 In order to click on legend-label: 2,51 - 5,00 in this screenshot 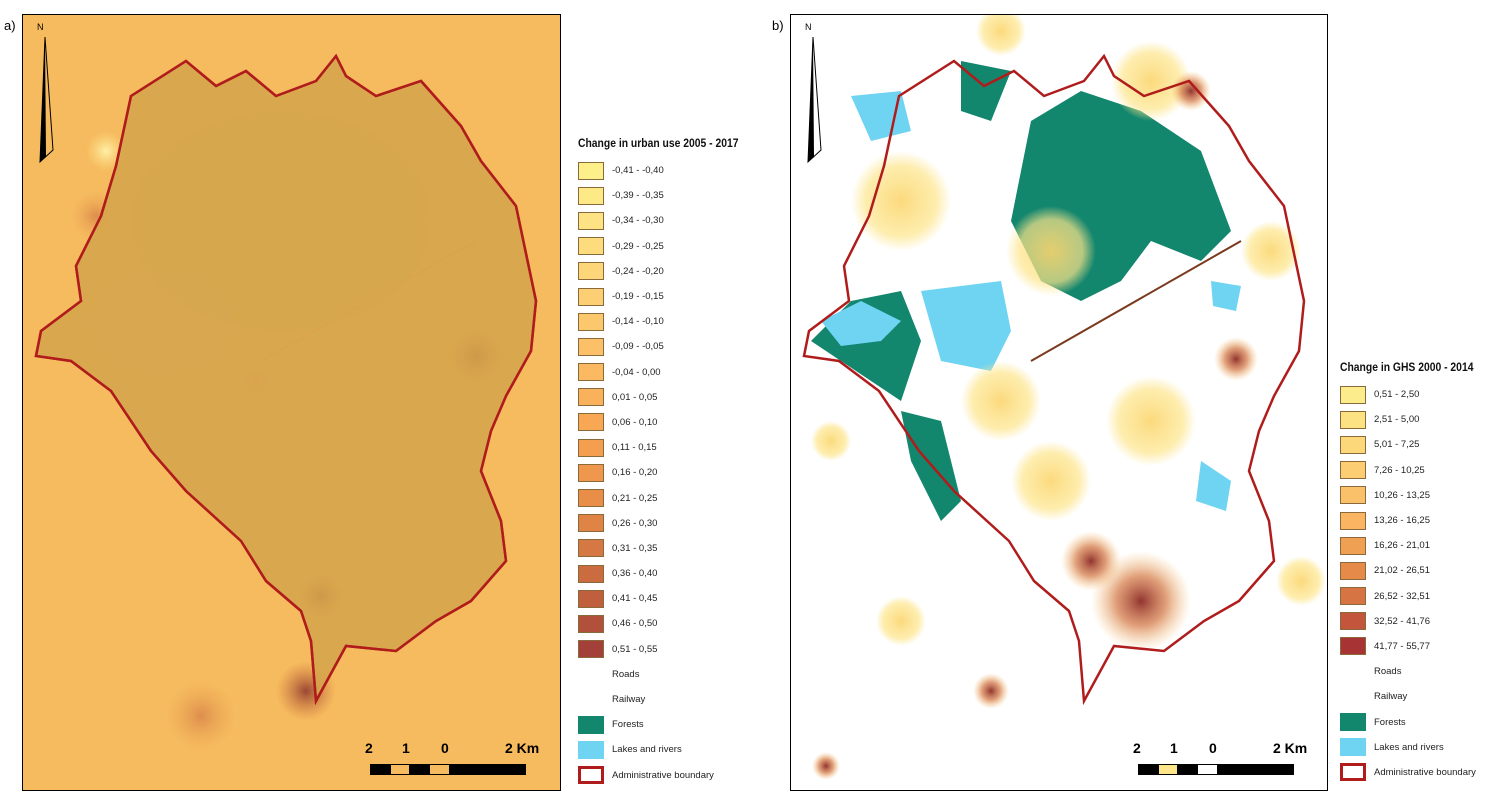, I will do `click(1397, 420)`.